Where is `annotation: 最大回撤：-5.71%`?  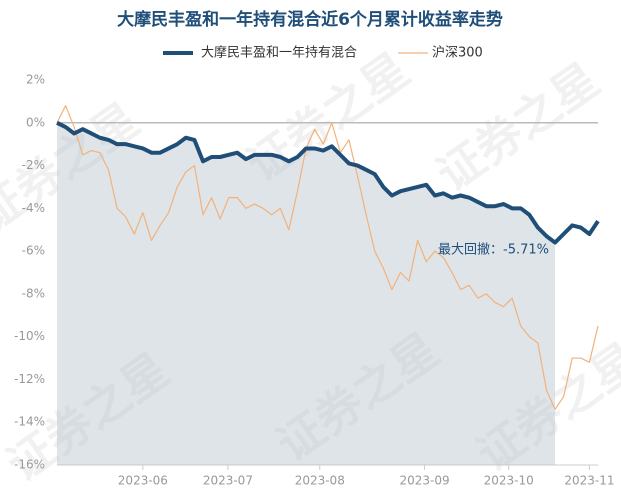 annotation: 最大回撤：-5.71% is located at coordinates (493, 250).